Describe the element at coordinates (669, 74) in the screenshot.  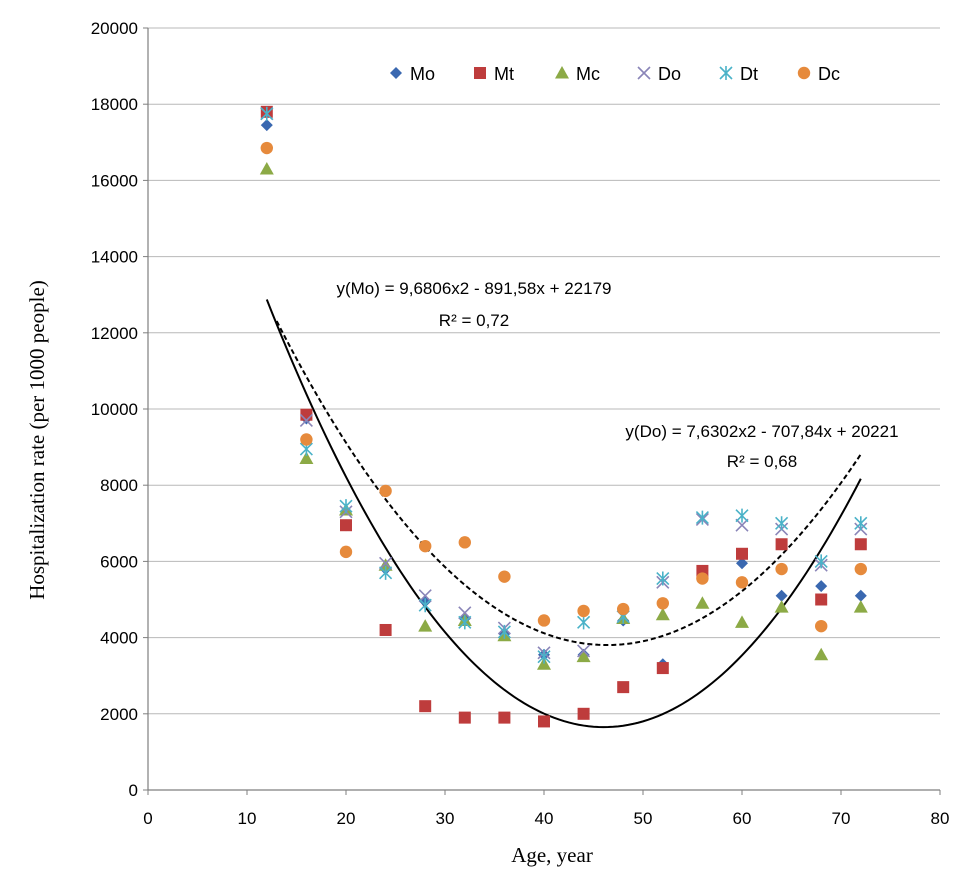
I see `legend-label-do: Do` at that location.